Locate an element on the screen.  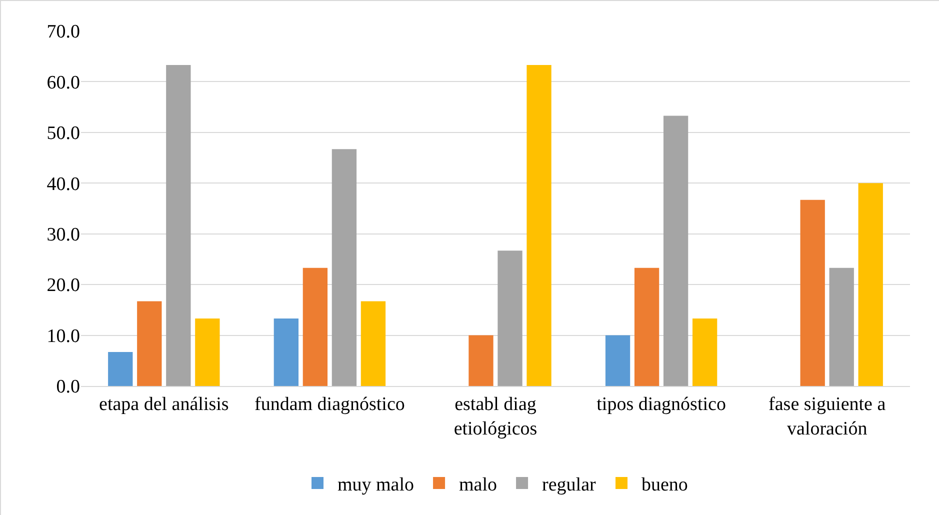
y-tick-label: 50.0 is located at coordinates (63, 133).